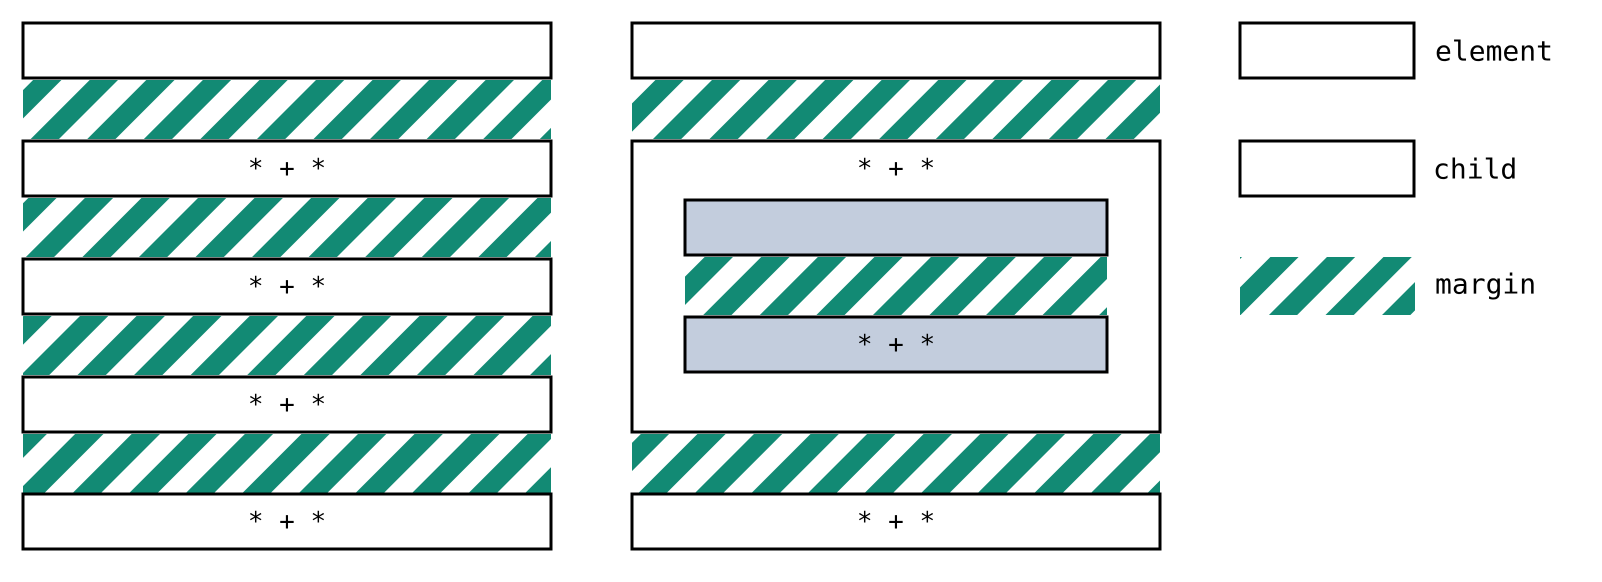 This screenshot has width=1602, height=582. Describe the element at coordinates (1327, 168) in the screenshot. I see `legend-child-swatch` at that location.